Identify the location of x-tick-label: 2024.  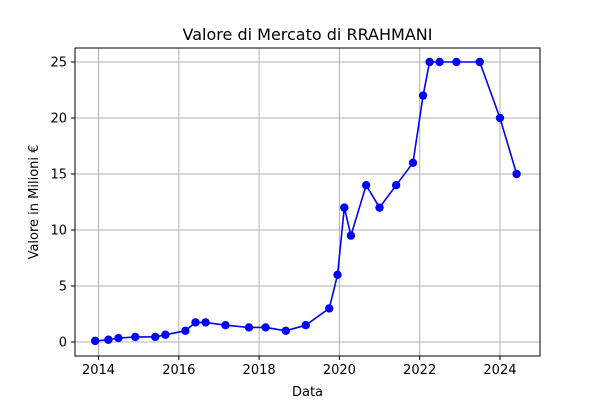
(499, 370).